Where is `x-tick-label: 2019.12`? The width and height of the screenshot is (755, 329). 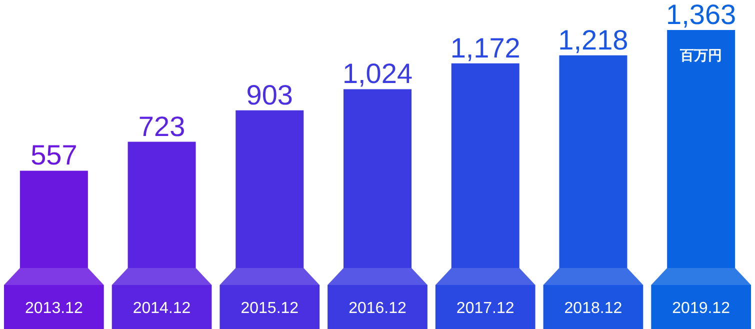
x-tick-label: 2019.12 is located at coordinates (701, 308).